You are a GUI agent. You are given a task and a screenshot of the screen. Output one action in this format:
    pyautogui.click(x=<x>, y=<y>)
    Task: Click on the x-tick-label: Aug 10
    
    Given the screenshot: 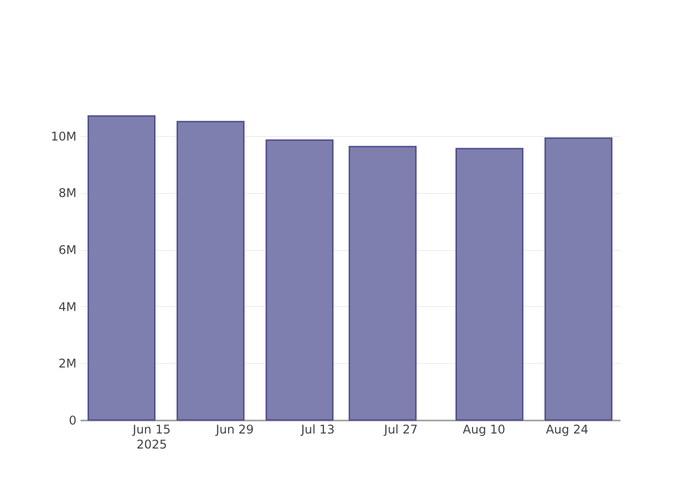 What is the action you would take?
    pyautogui.click(x=484, y=429)
    